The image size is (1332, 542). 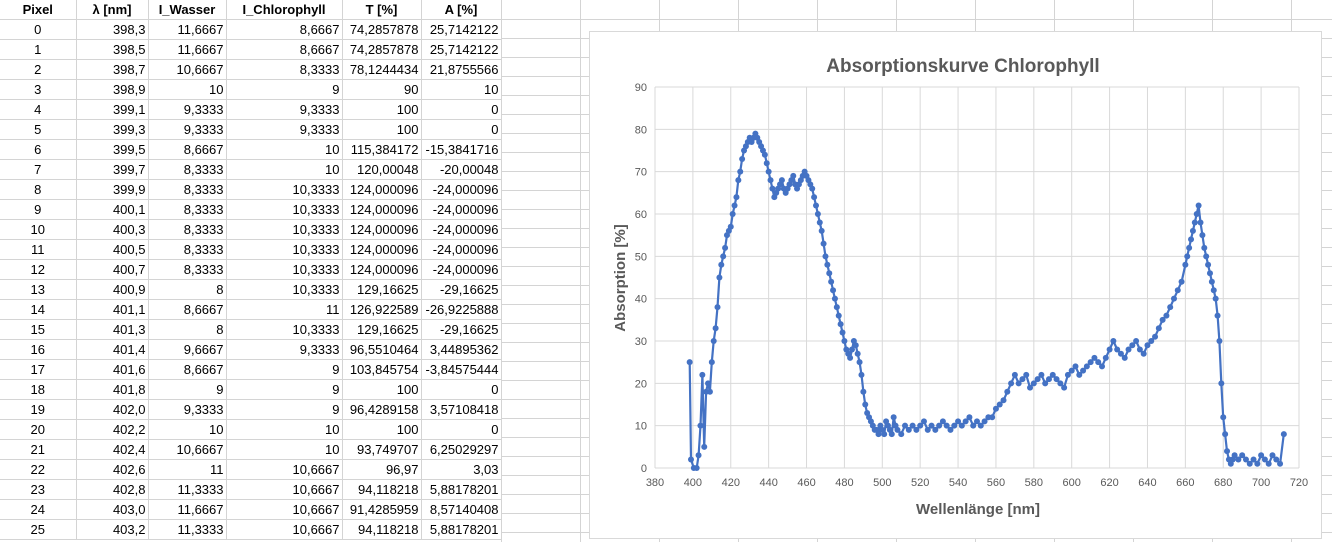 I want to click on table-cell: 21,8755566, so click(x=461, y=69).